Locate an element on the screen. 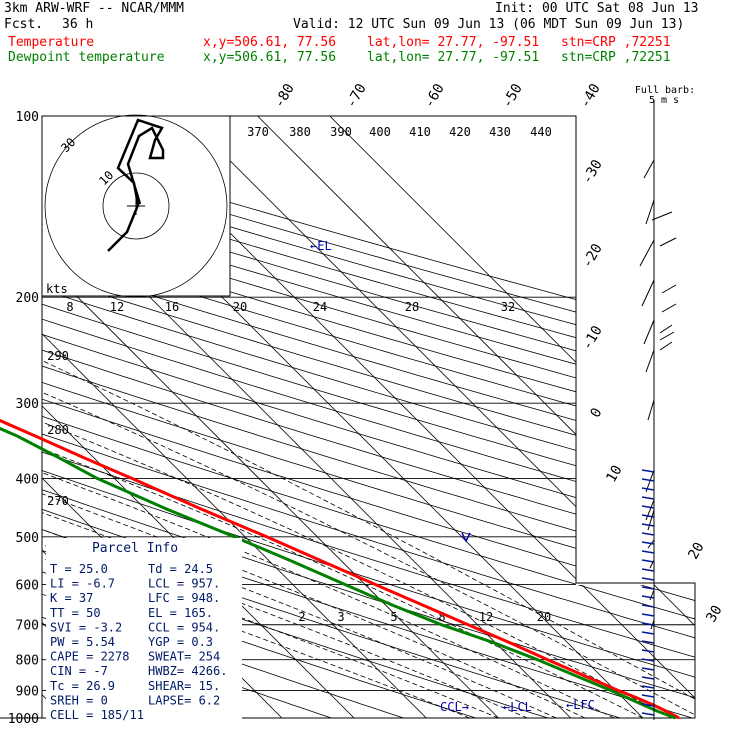 The height and width of the screenshot is (740, 740). mixing-ratio-label: 12 is located at coordinates (117, 307).